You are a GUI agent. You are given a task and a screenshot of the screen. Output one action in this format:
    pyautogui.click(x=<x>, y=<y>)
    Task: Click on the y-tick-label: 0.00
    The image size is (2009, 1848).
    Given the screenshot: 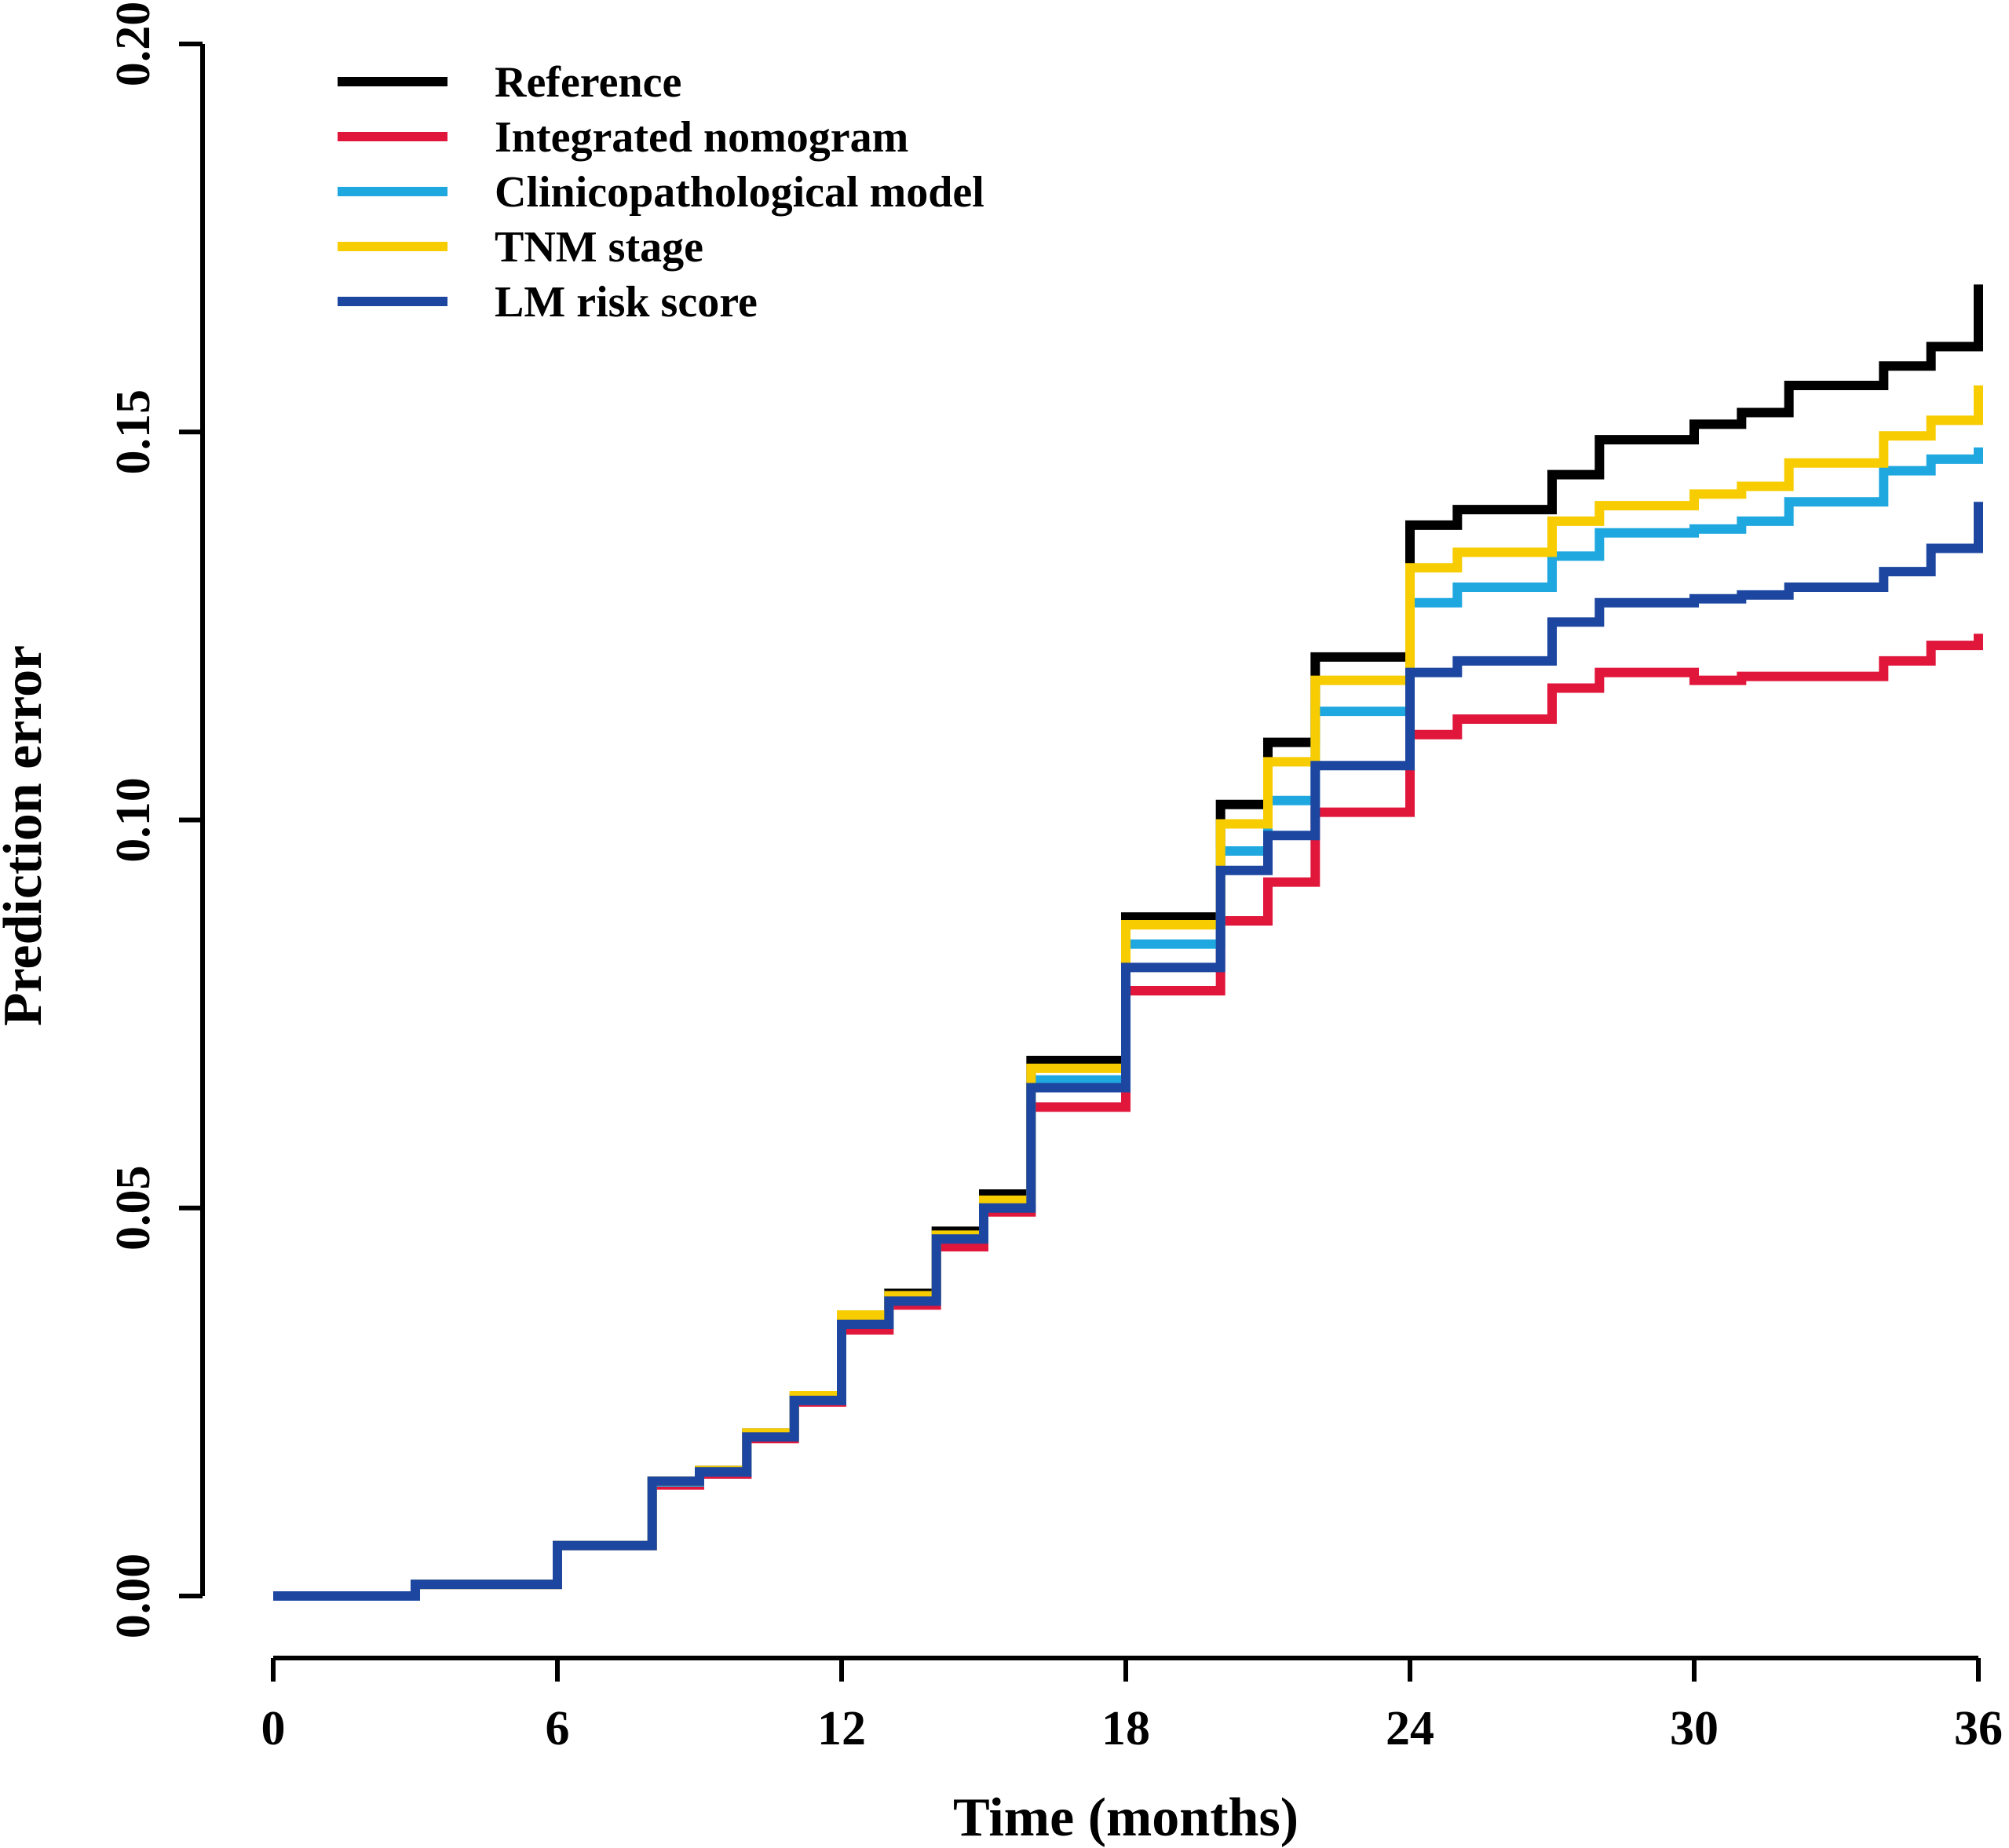 What is the action you would take?
    pyautogui.click(x=133, y=1596)
    